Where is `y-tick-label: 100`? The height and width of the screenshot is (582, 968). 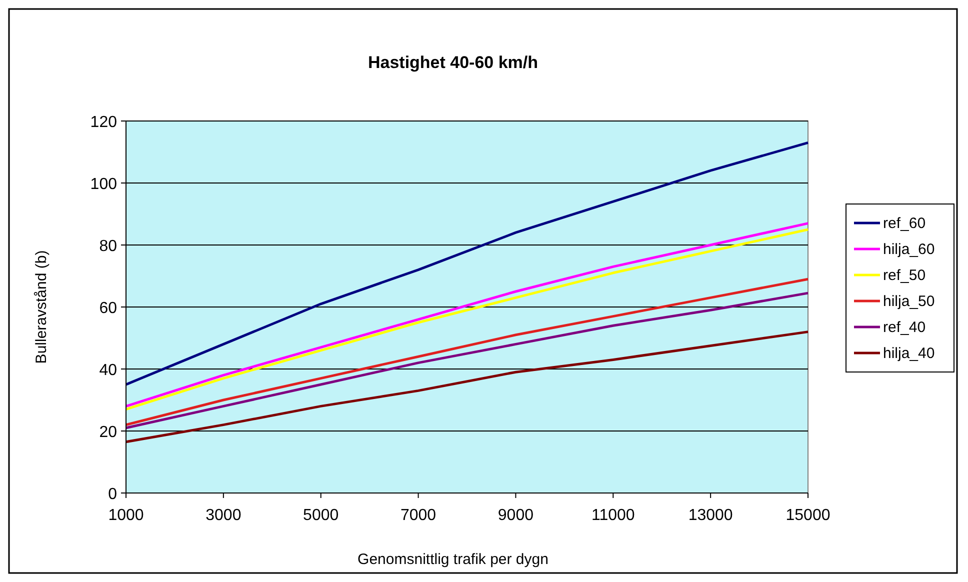 y-tick-label: 100 is located at coordinates (104, 184).